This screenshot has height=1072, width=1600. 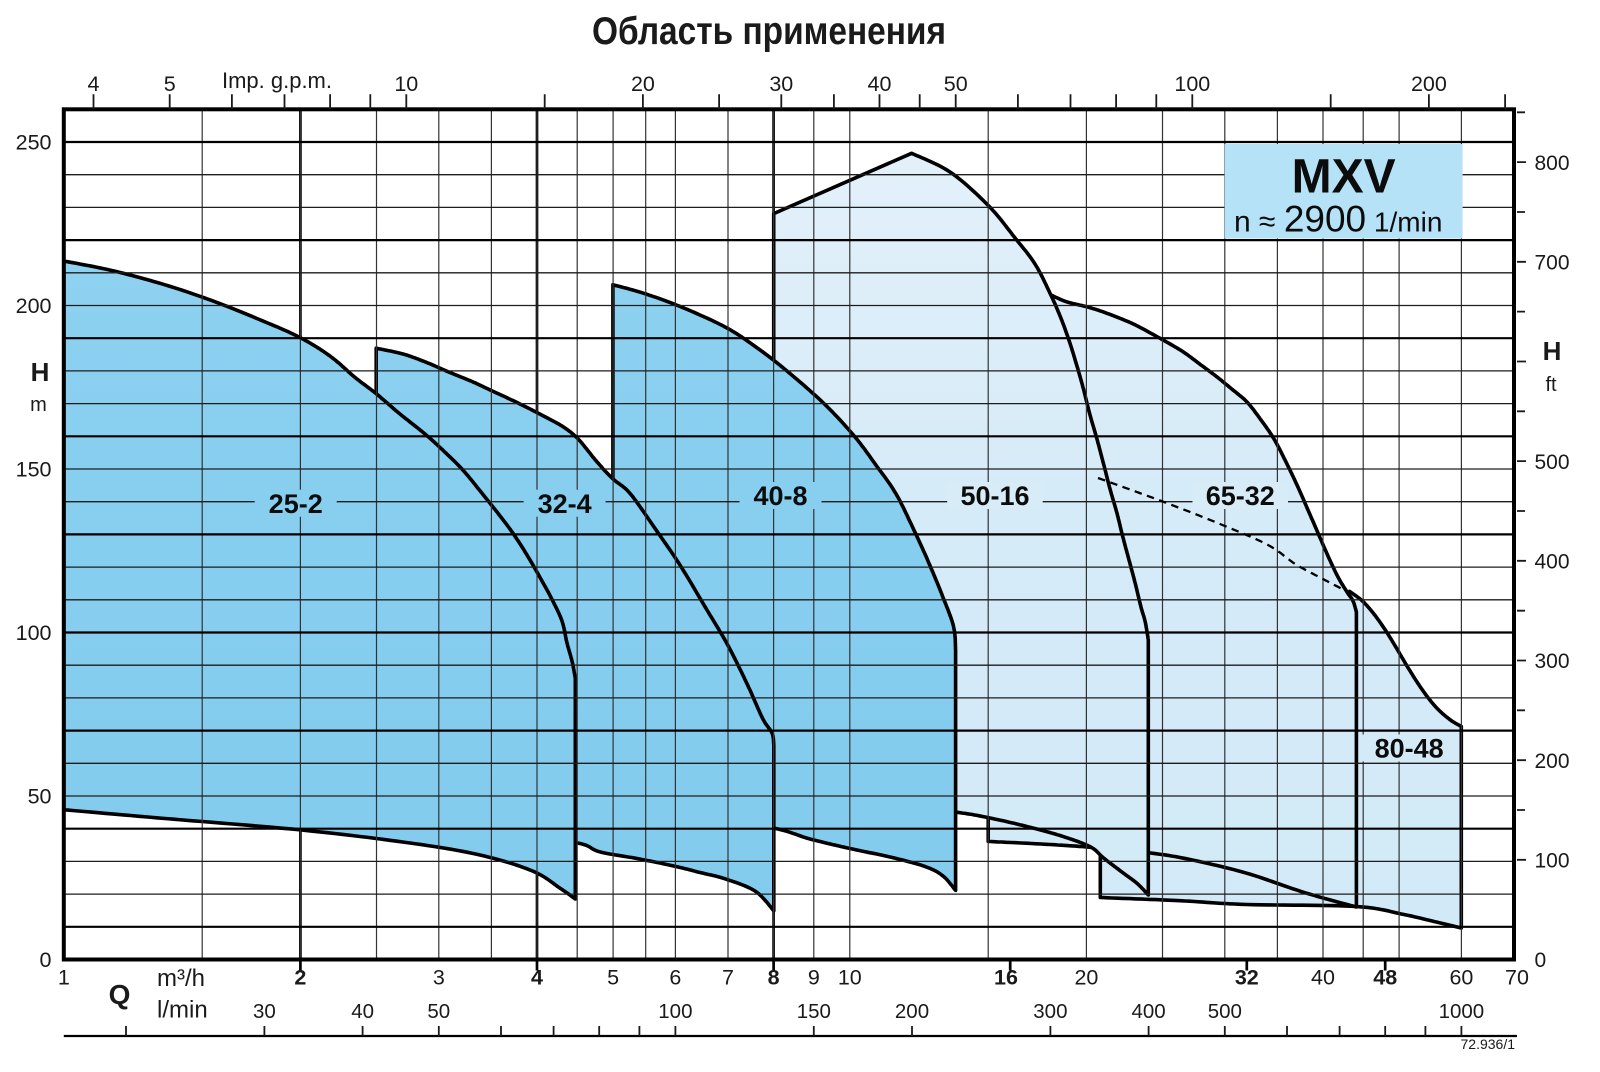 I want to click on svg-text: ft, so click(x=1551, y=385).